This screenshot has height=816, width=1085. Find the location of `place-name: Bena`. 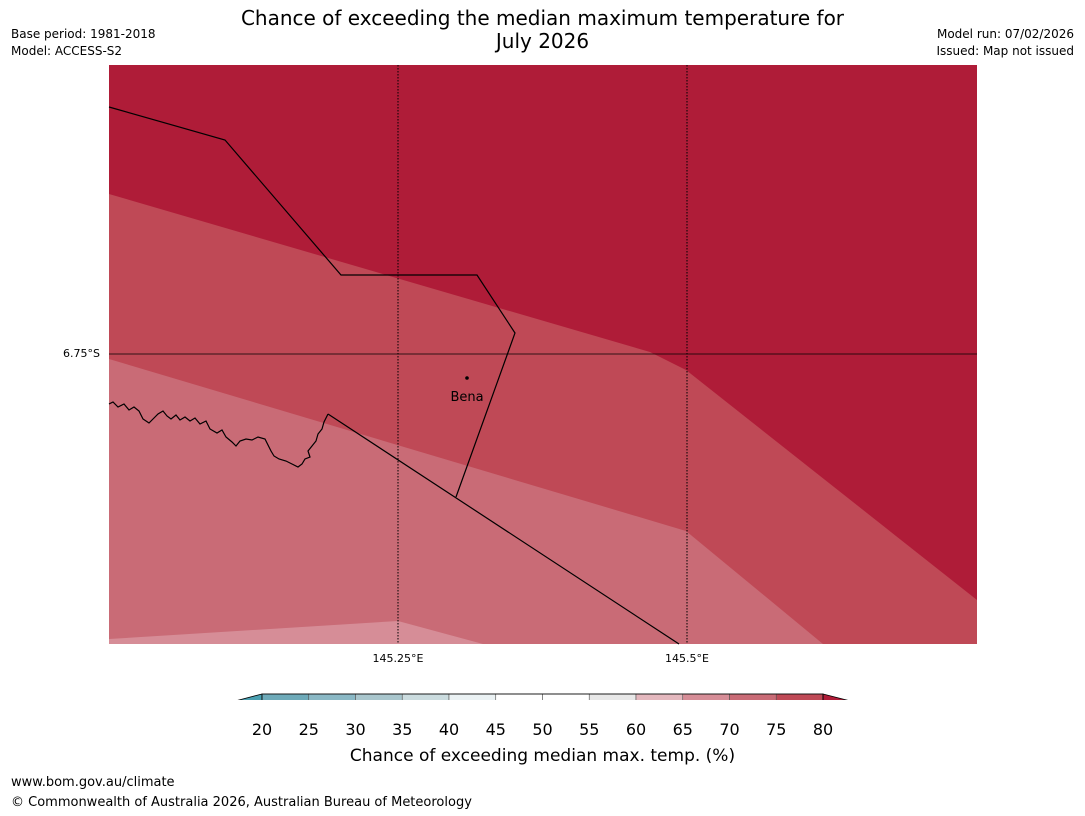

place-name: Bena is located at coordinates (466, 397).